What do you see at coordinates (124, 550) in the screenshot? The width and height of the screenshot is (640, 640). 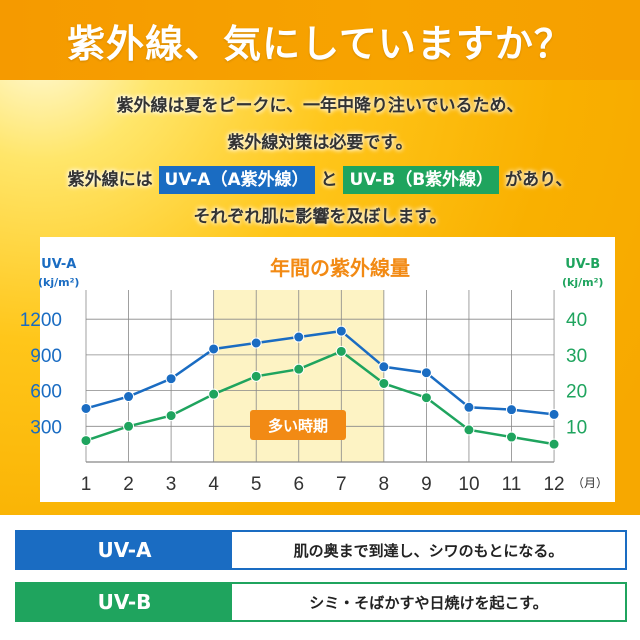 I see `legend-key: UV-A` at bounding box center [124, 550].